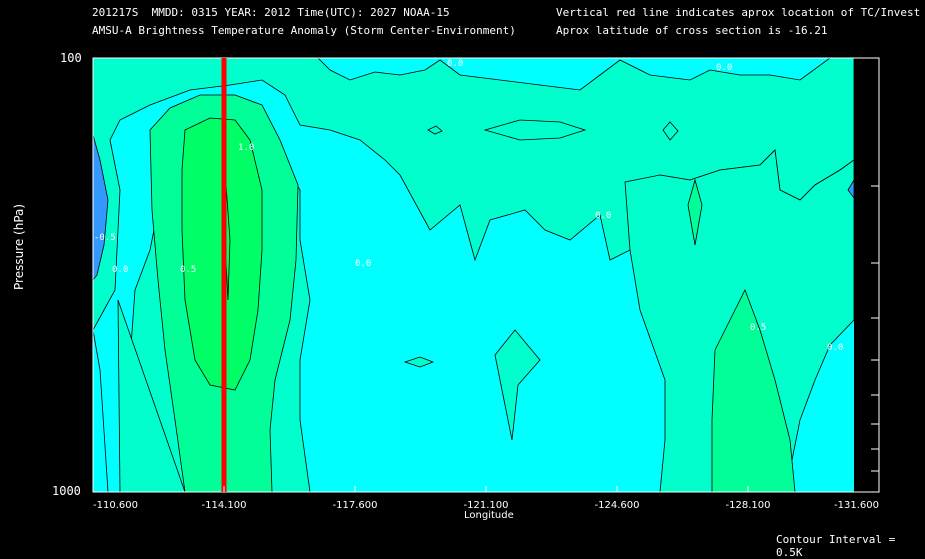 This screenshot has width=925, height=559. I want to click on contour-label: 1.0, so click(246, 148).